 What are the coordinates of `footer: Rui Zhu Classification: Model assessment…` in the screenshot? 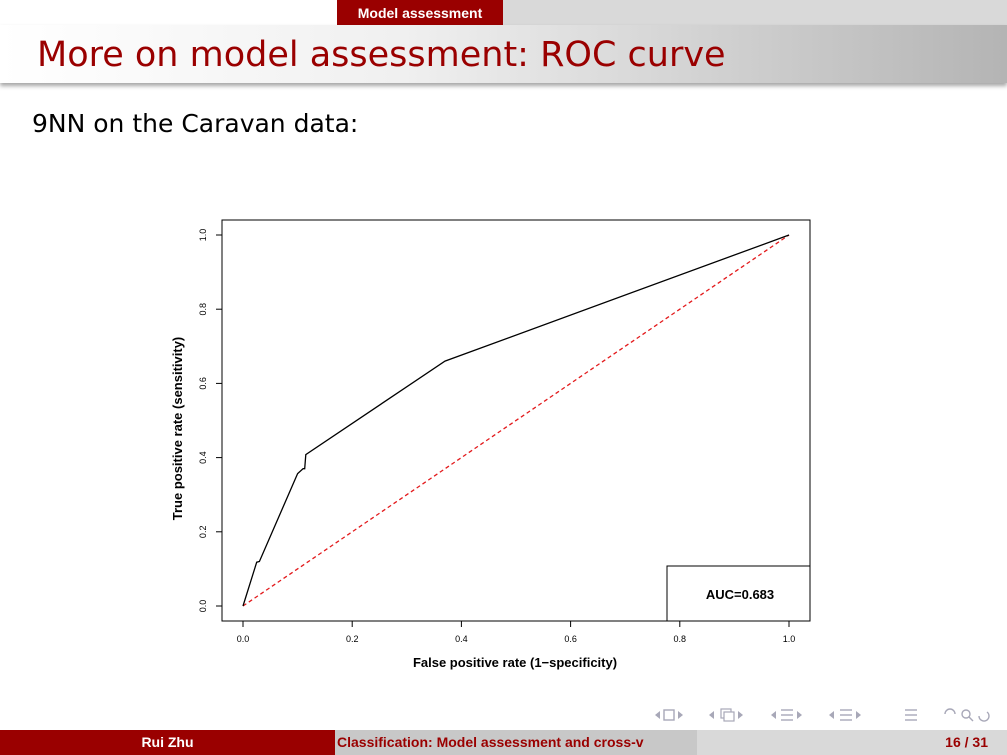 It's located at (503, 742).